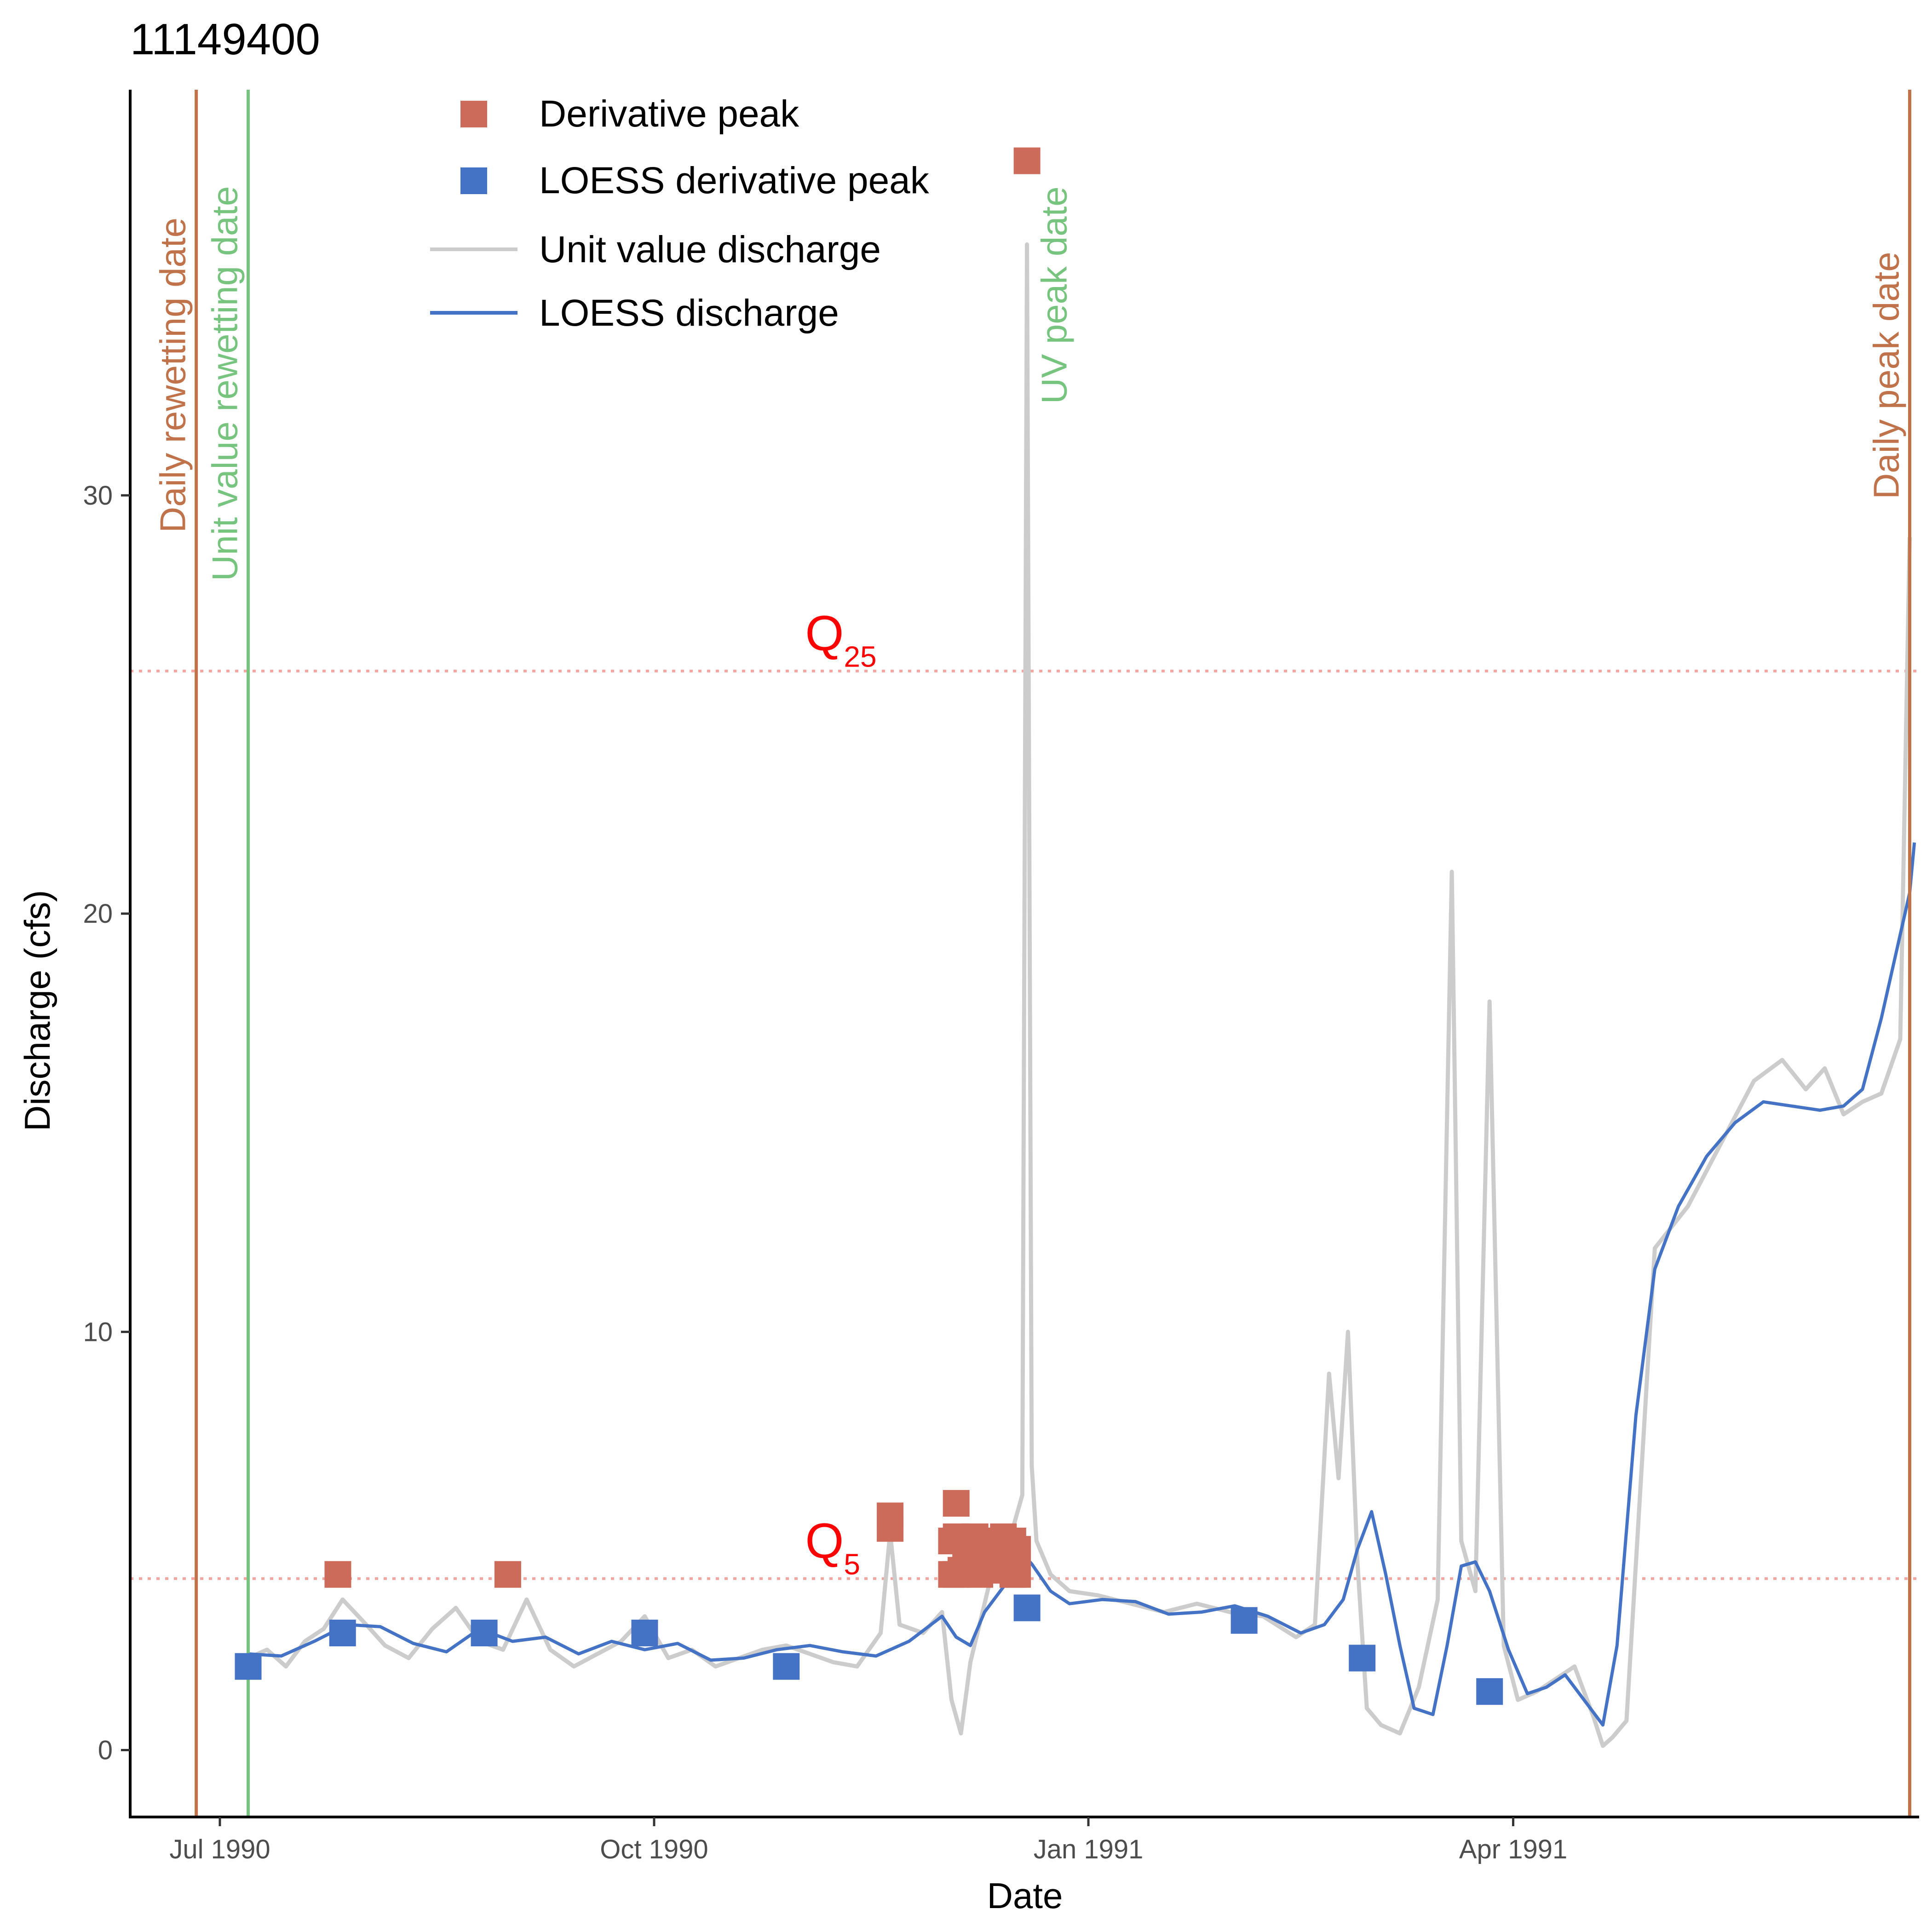 Image resolution: width=1932 pixels, height=1932 pixels. I want to click on x-tick-label: Oct 1990, so click(654, 1849).